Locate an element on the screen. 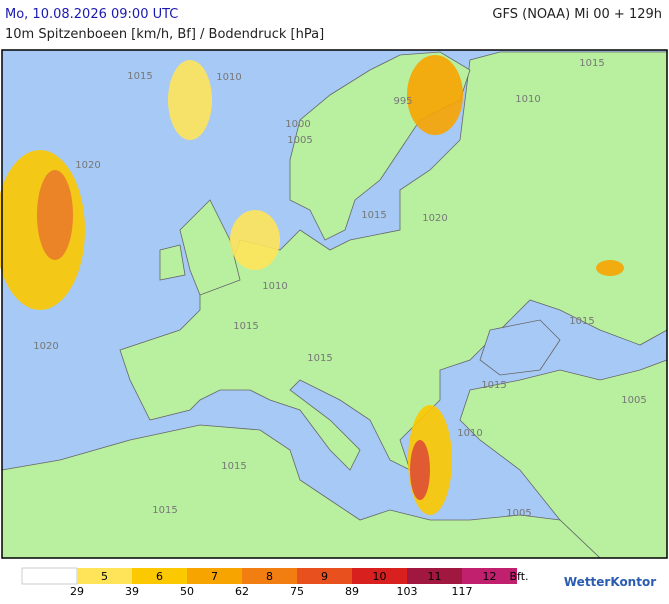 Image resolution: width=669 pixels, height=604 pixels. legend-bft: 5 is located at coordinates (104, 576).